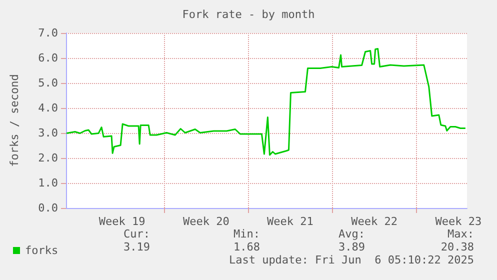 The image size is (497, 280). I want to click on text: Max:, so click(461, 234).